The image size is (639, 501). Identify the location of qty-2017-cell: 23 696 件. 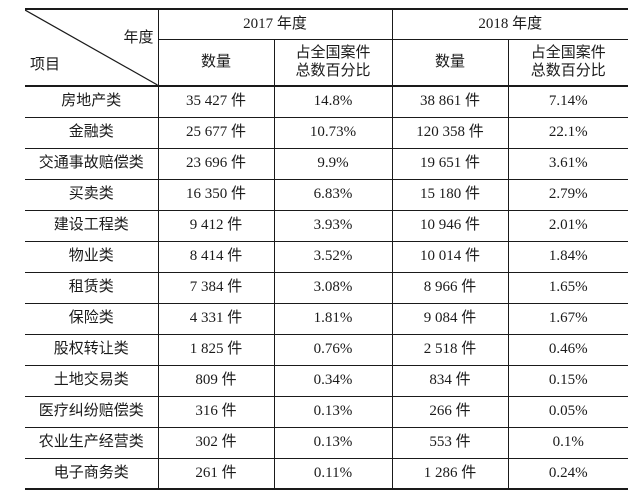
(215, 164).